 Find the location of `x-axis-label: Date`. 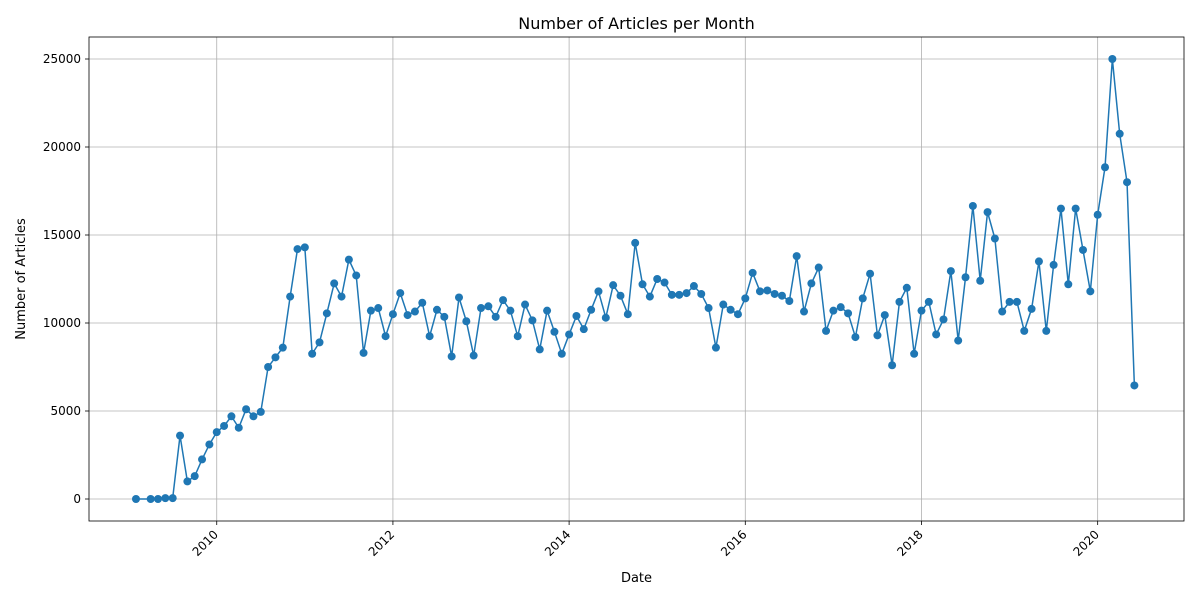

x-axis-label: Date is located at coordinates (636, 578).